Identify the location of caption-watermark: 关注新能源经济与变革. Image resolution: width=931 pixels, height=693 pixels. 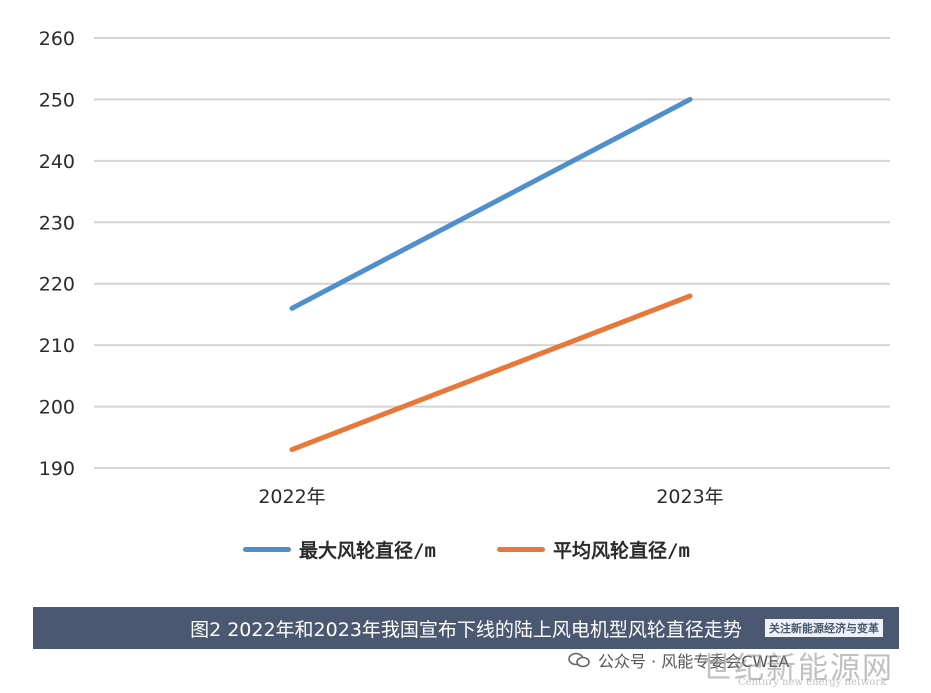
(824, 628).